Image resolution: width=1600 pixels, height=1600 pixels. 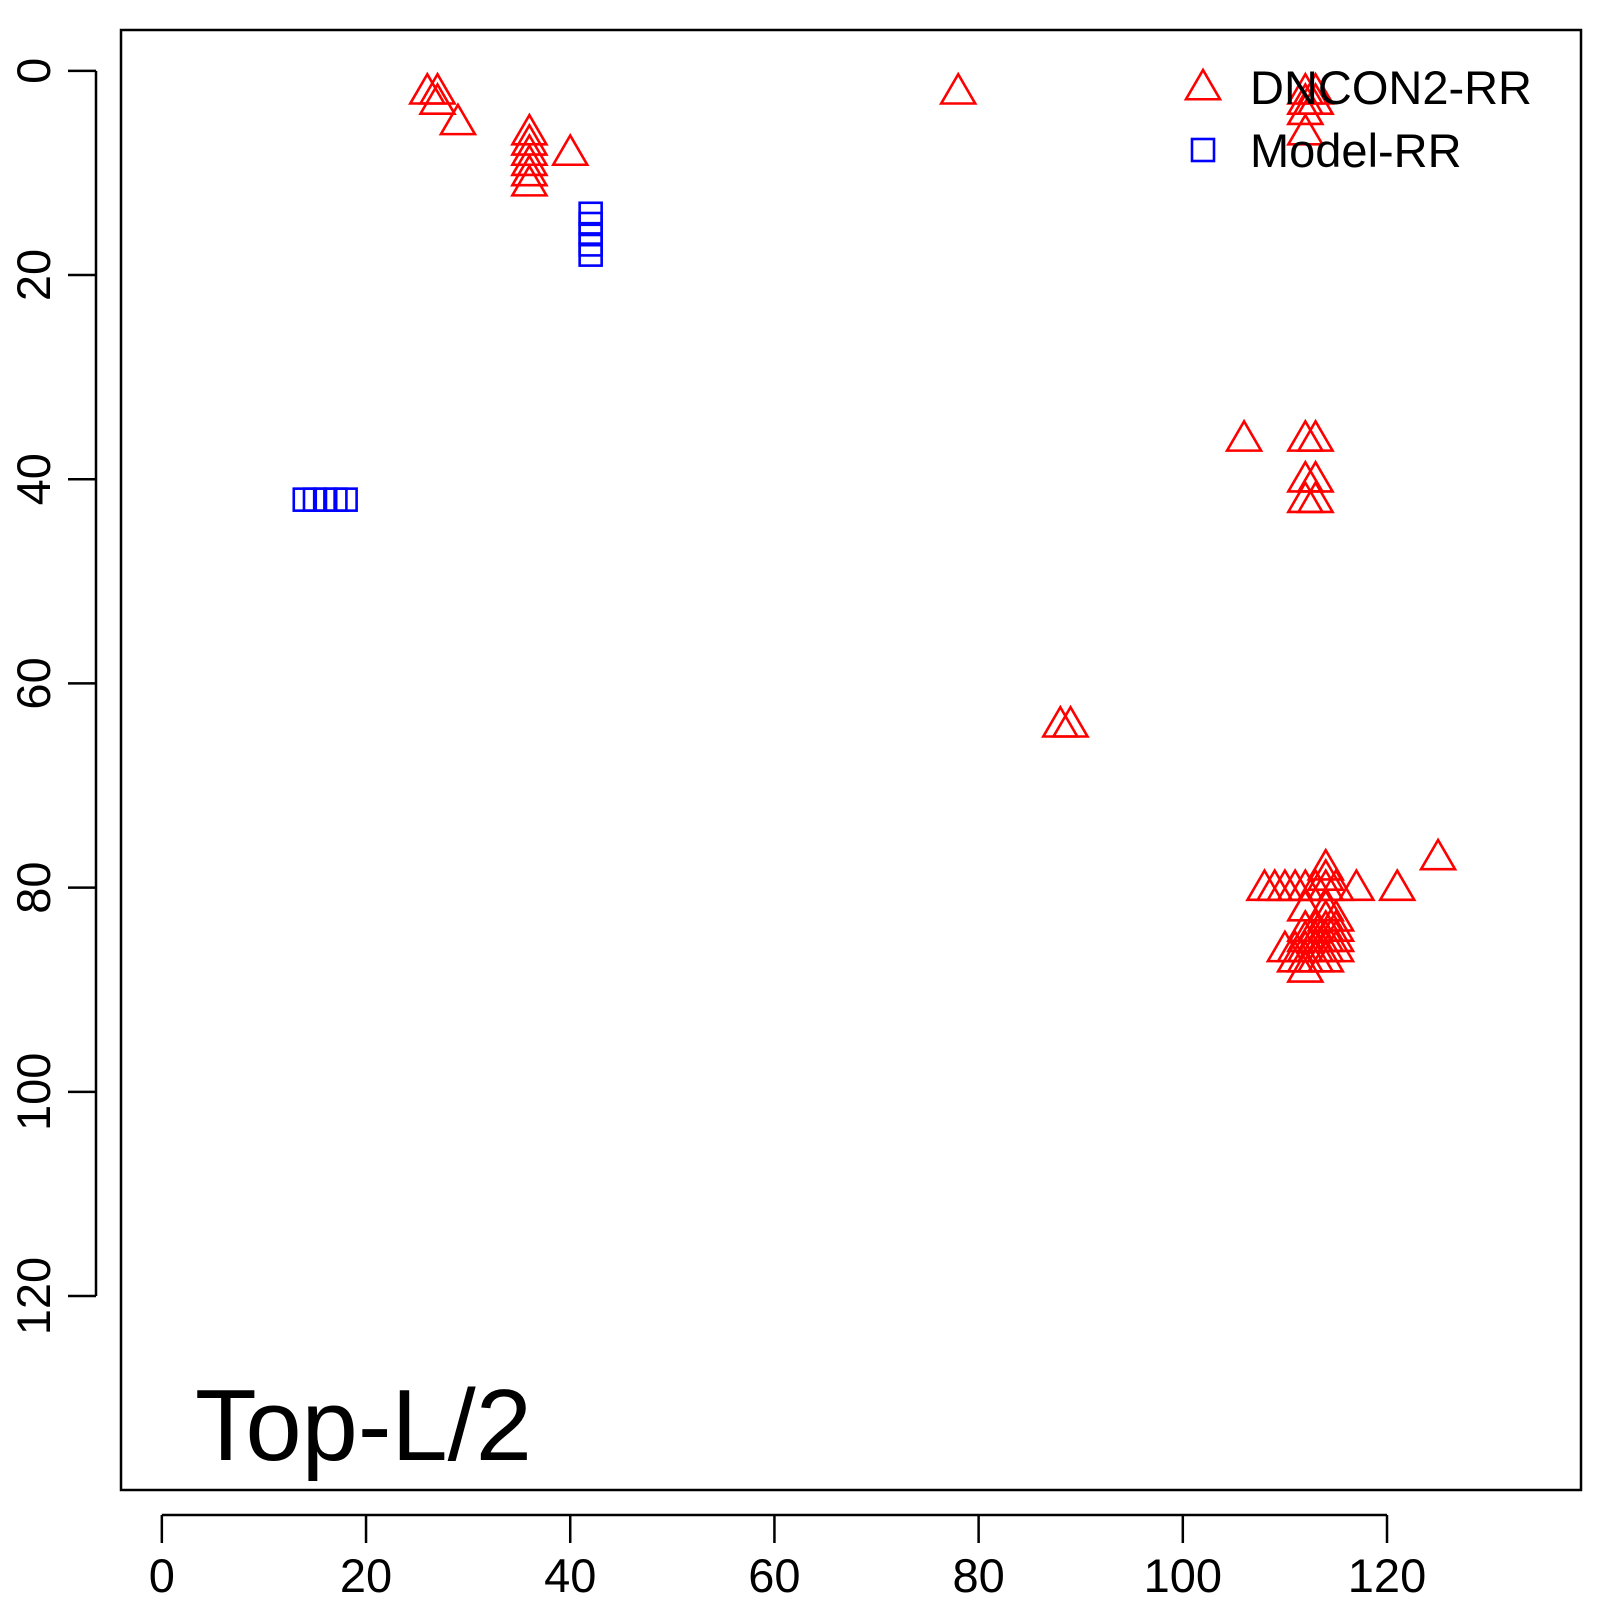 What do you see at coordinates (33, 1092) in the screenshot?
I see `y-tick-label: 100` at bounding box center [33, 1092].